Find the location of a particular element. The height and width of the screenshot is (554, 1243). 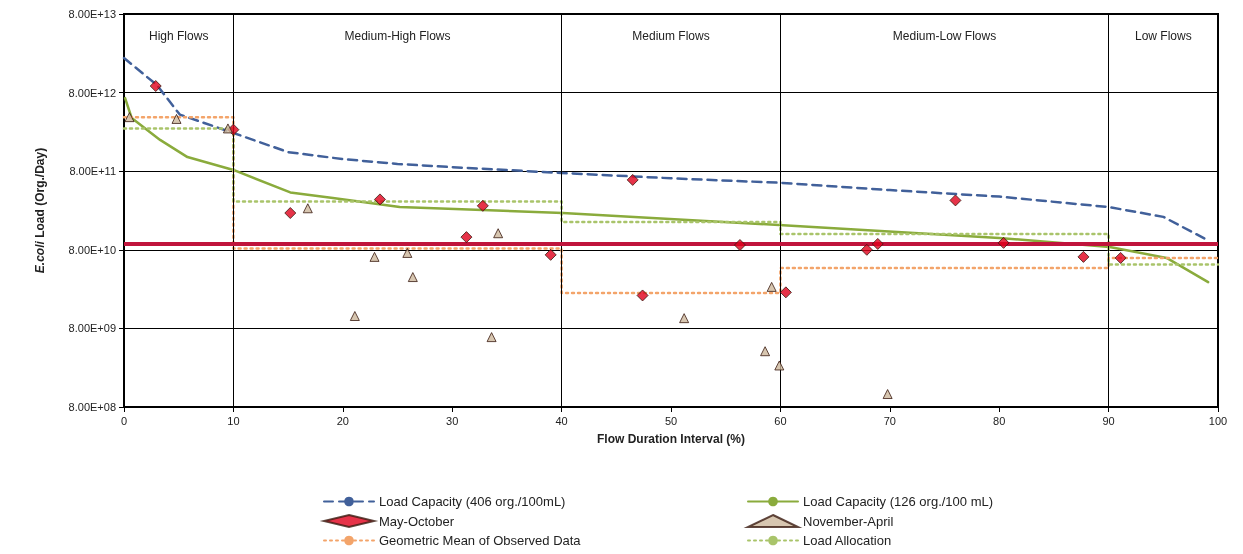

x-tick-label: 80 is located at coordinates (999, 420).